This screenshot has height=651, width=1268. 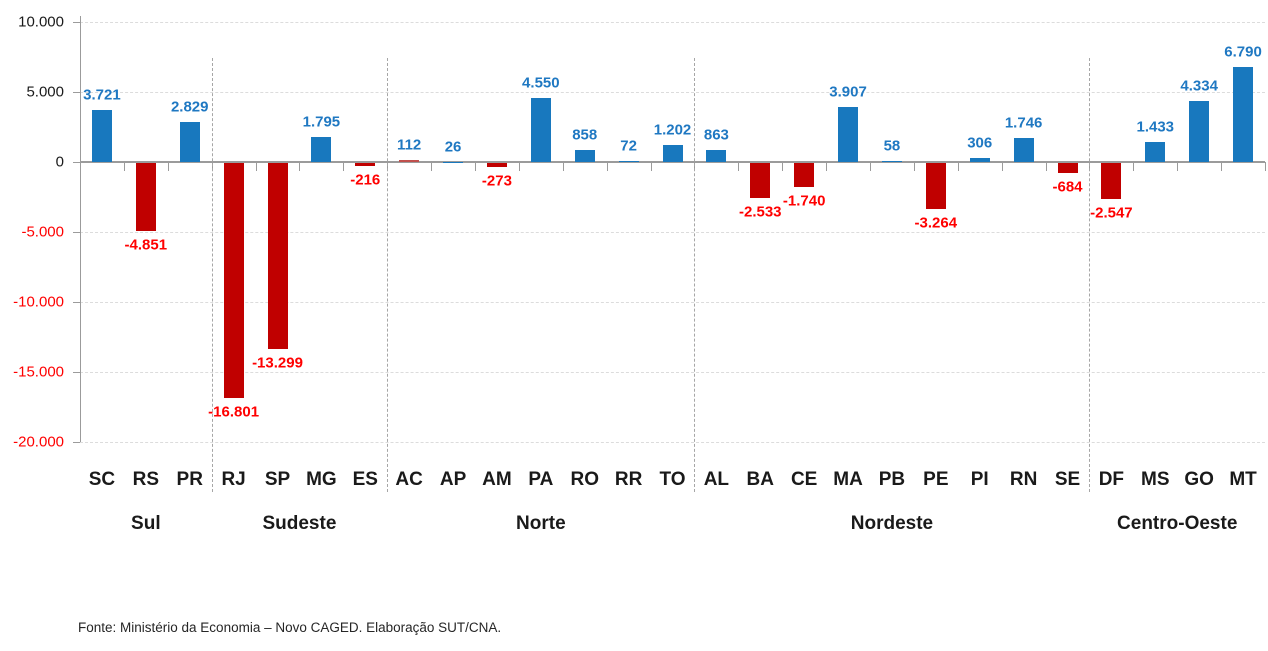 What do you see at coordinates (1199, 86) in the screenshot?
I see `value-label-GO: 4.334` at bounding box center [1199, 86].